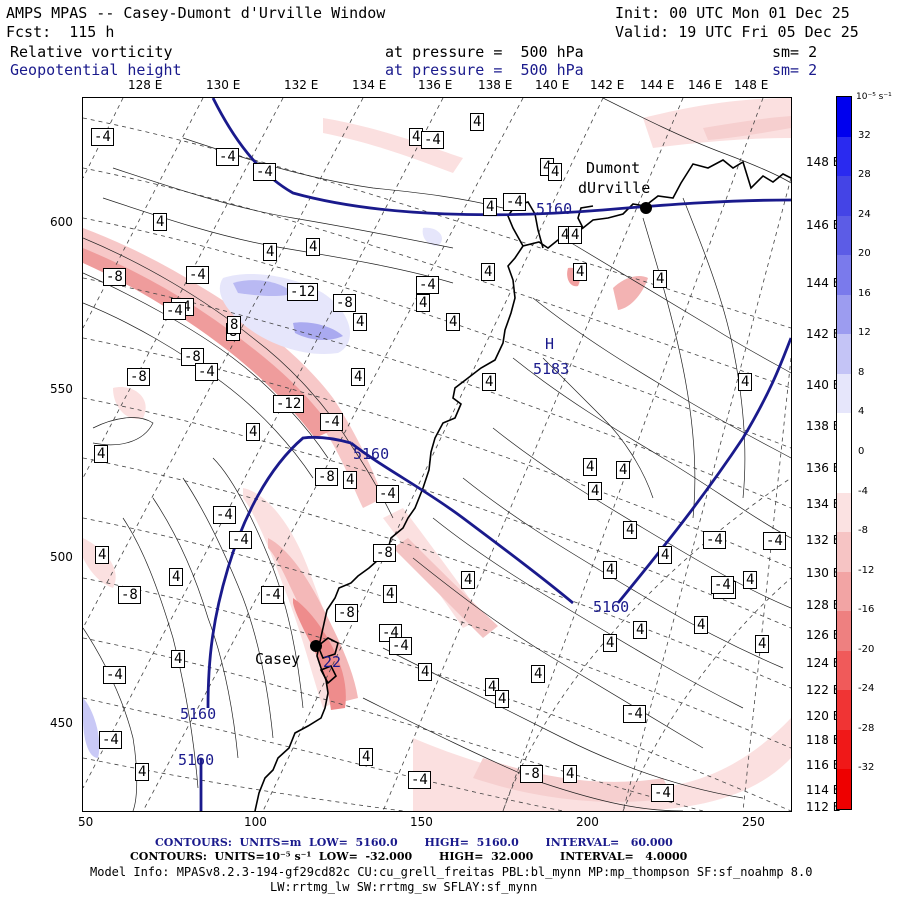 This screenshot has width=900, height=900. Describe the element at coordinates (371, 454) in the screenshot. I see `height-label-center: 5160` at that location.